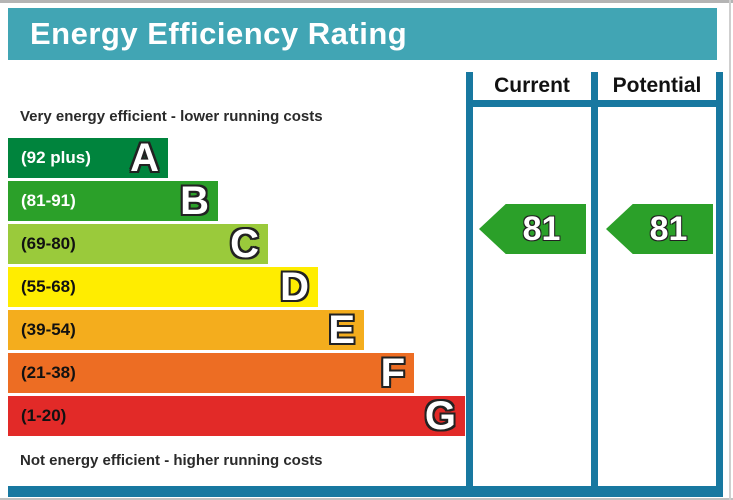  I want to click on current-rating-arrow: 81, so click(532, 229).